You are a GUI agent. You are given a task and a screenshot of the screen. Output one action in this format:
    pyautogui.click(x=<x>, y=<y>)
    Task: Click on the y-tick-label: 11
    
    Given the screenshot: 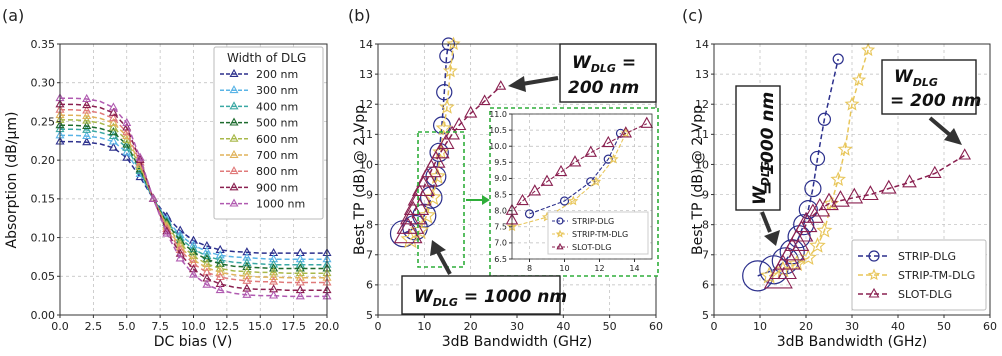 What is the action you would take?
    pyautogui.click(x=702, y=134)
    